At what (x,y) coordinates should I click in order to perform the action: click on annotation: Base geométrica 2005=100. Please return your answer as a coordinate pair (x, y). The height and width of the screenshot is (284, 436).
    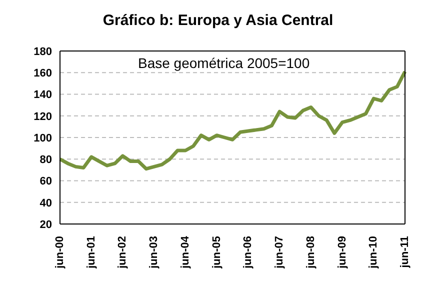
    Looking at the image, I should click on (224, 63).